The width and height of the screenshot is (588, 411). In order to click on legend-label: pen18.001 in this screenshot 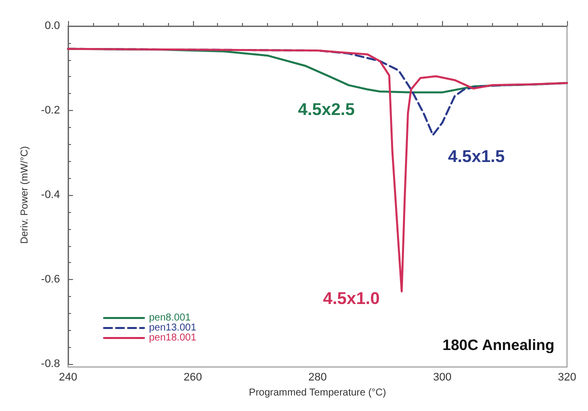, I will do `click(173, 338)`.